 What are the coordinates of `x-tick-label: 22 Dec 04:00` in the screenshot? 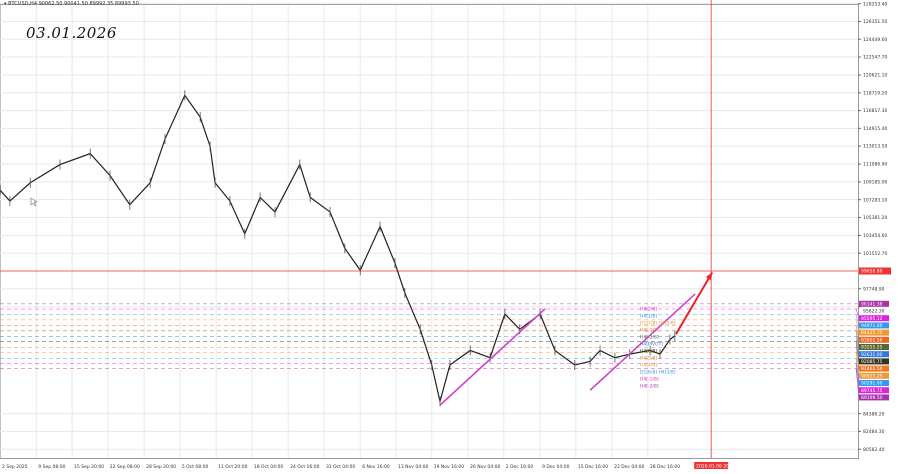 It's located at (629, 467).